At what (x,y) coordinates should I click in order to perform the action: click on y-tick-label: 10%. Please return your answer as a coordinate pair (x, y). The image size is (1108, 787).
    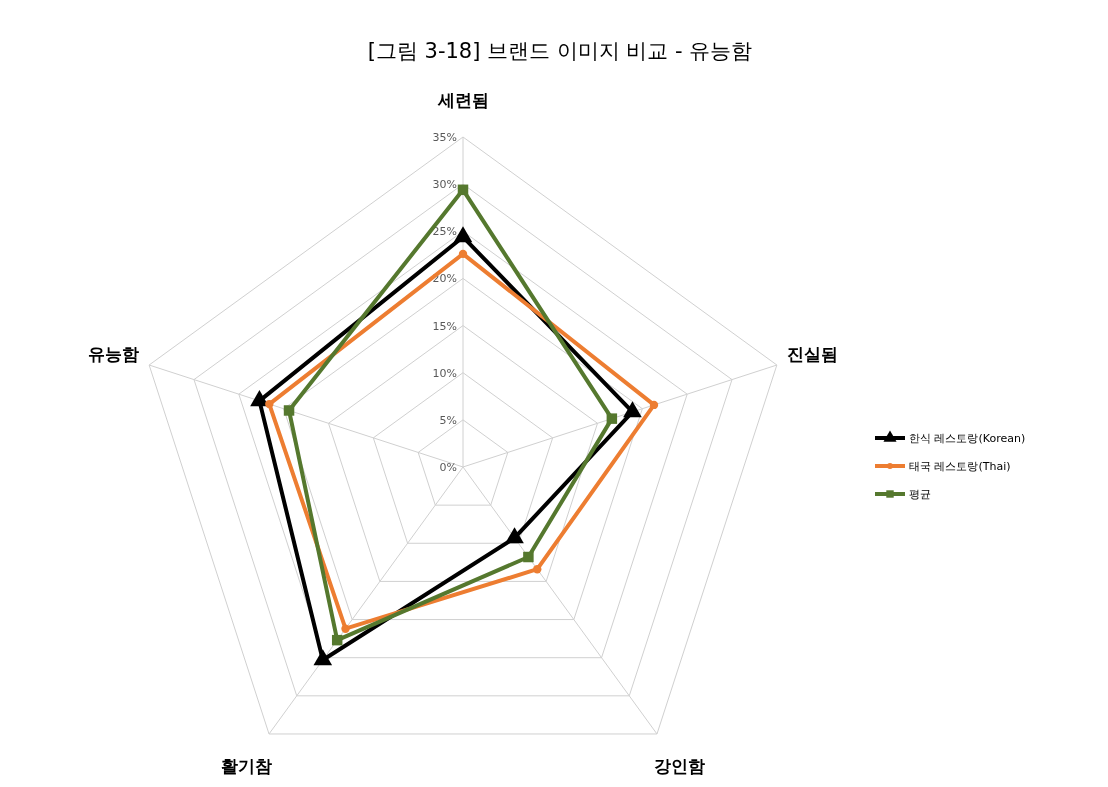
    Looking at the image, I should click on (444, 373).